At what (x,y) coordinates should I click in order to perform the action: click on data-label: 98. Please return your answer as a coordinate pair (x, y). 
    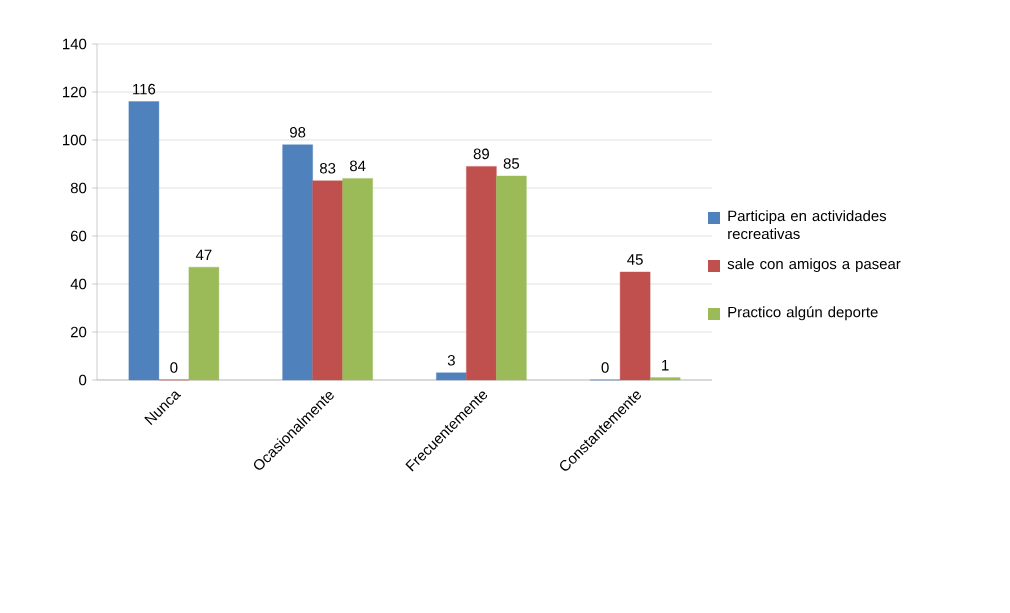
    Looking at the image, I should click on (298, 132).